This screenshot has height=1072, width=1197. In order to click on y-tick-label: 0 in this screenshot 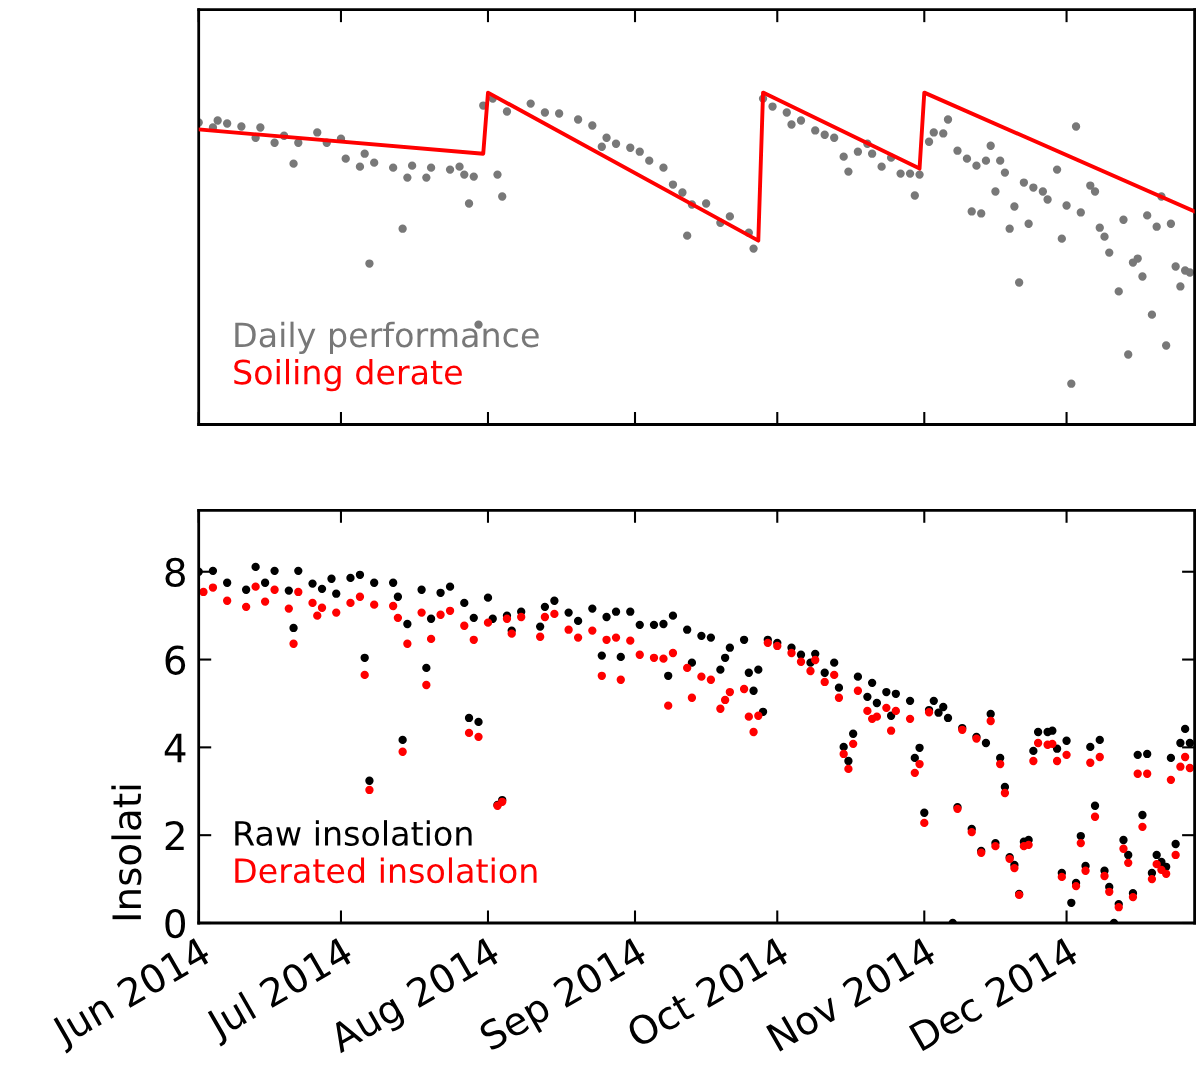, I will do `click(175, 923)`.